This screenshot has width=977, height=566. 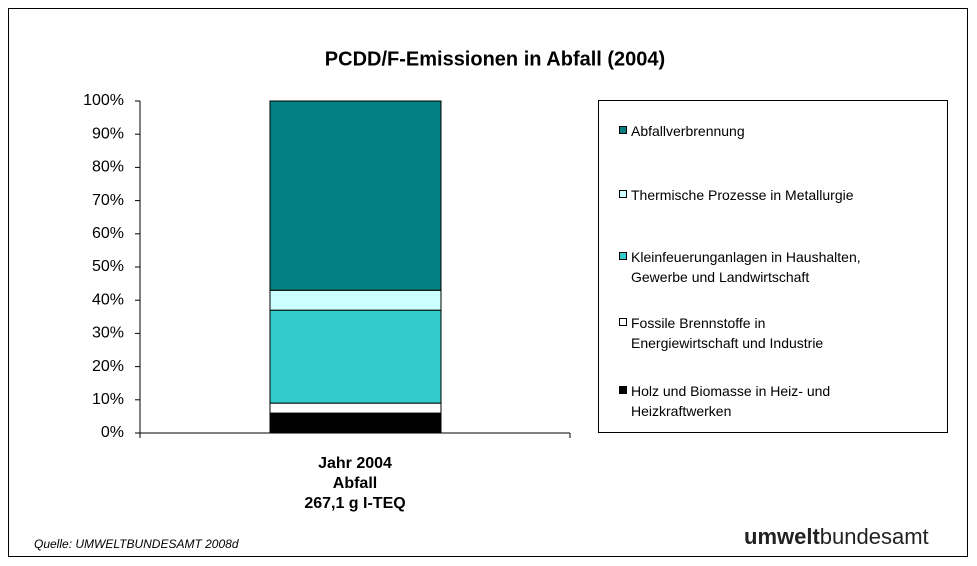 I want to click on logo-bold: umwelt, so click(x=782, y=536).